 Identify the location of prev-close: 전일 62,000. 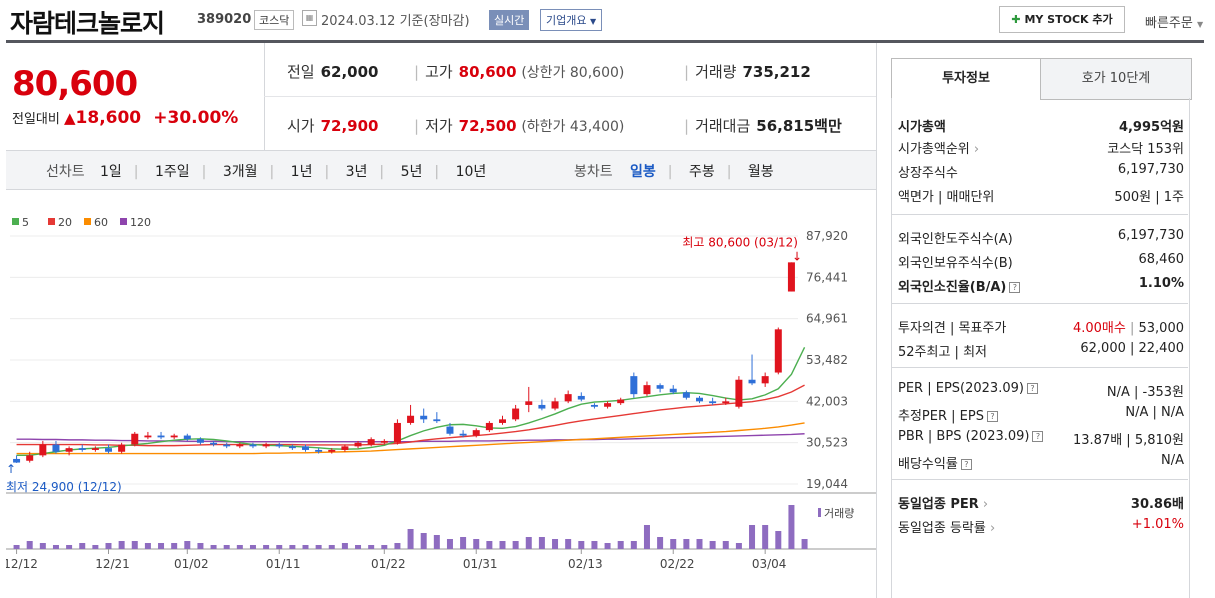
(333, 72).